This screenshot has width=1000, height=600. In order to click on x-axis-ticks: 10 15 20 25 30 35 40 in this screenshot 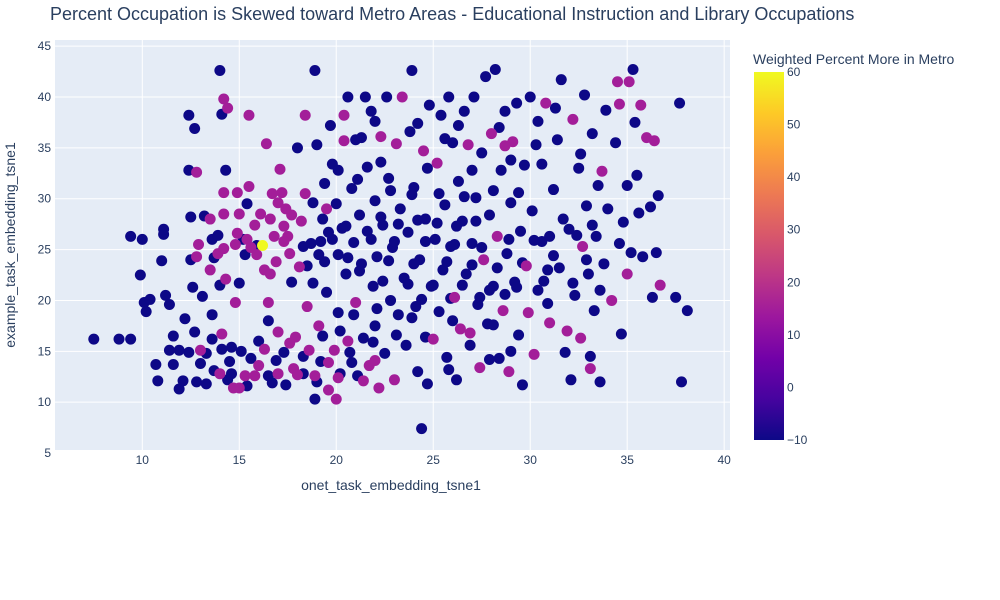, I will do `click(434, 460)`.